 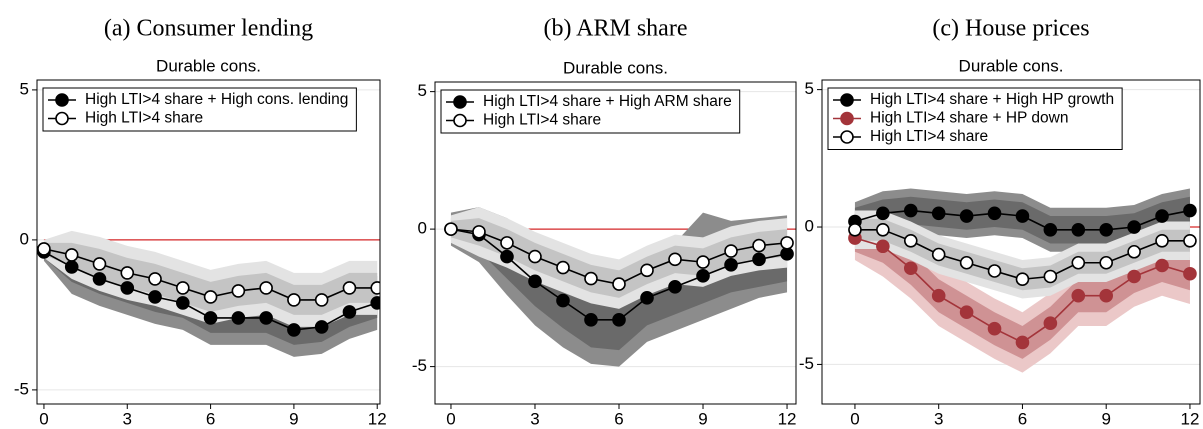 What do you see at coordinates (1010, 29) in the screenshot?
I see `panel-caption: (c) House prices` at bounding box center [1010, 29].